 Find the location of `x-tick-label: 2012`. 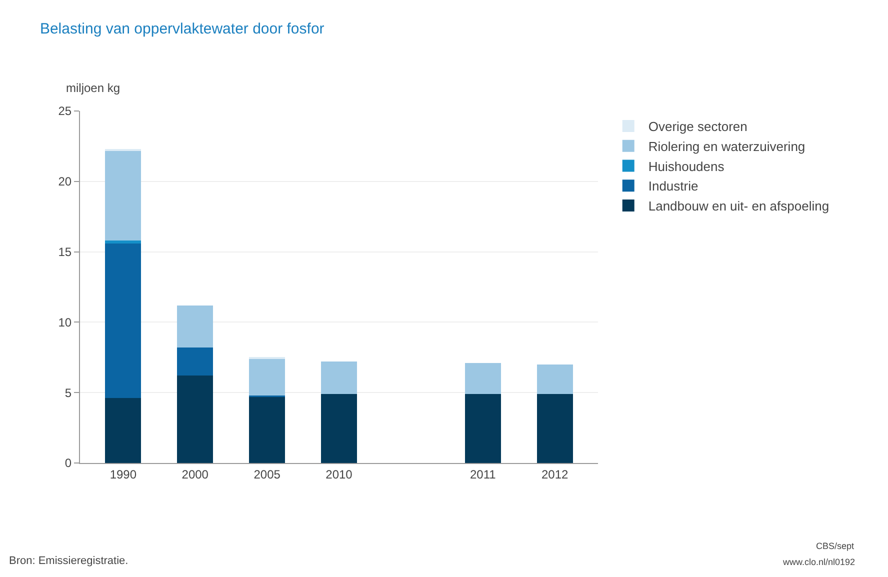

x-tick-label: 2012 is located at coordinates (554, 474).